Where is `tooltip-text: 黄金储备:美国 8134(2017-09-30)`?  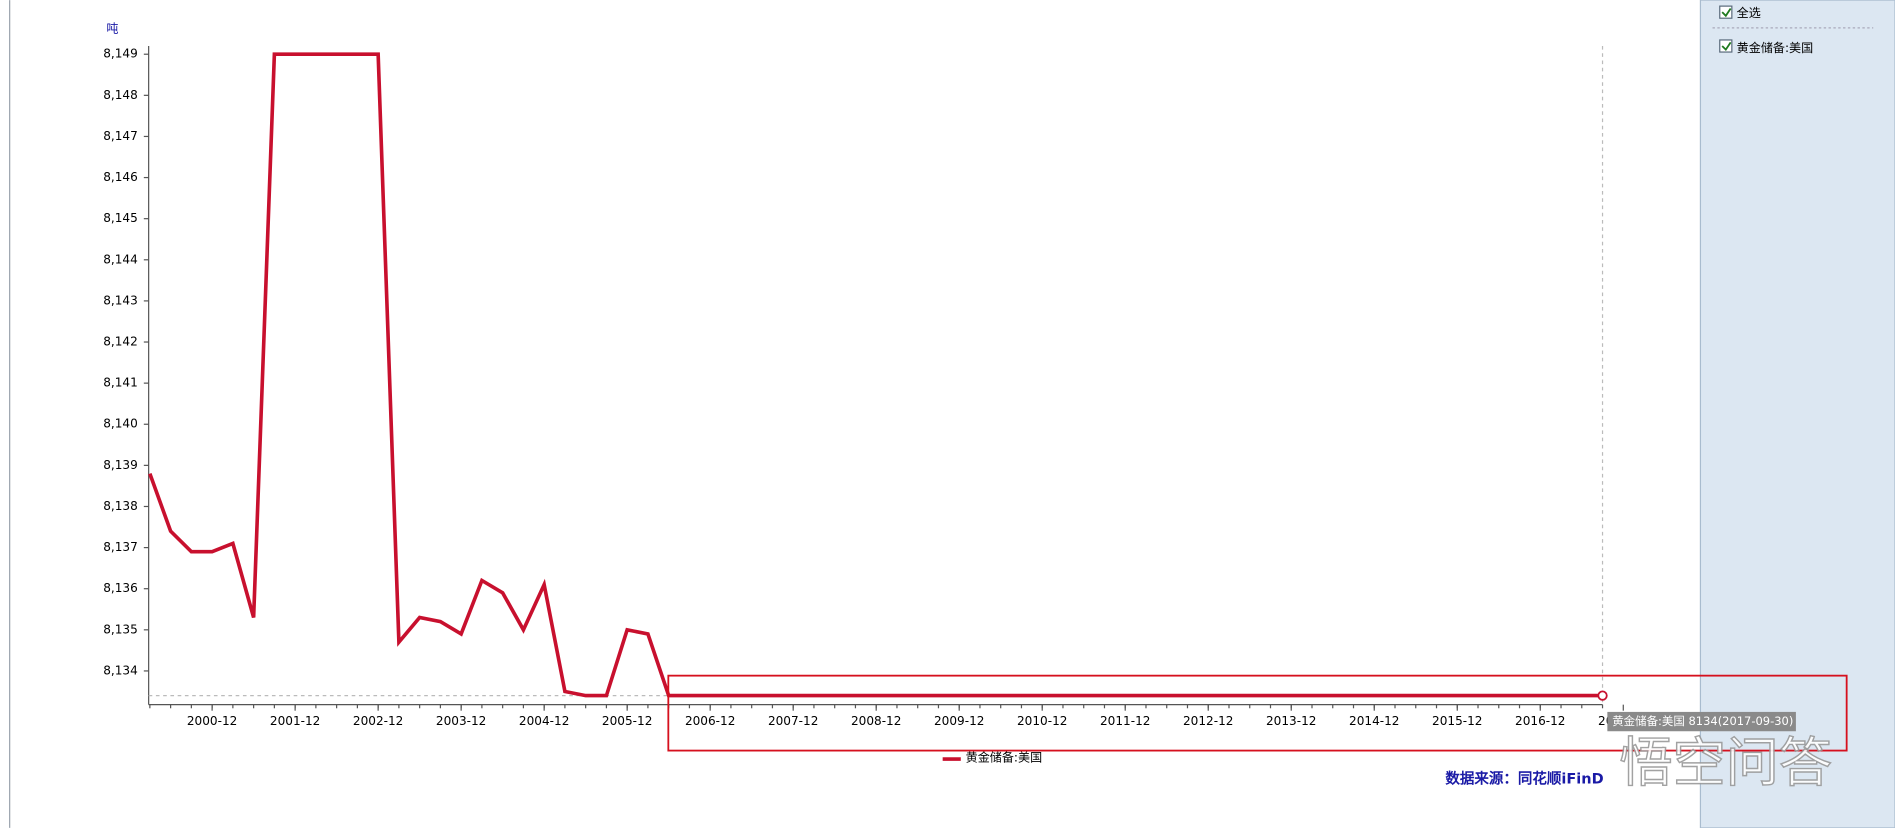
tooltip-text: 黄金储备:美国 8134(2017-09-30) is located at coordinates (1702, 721).